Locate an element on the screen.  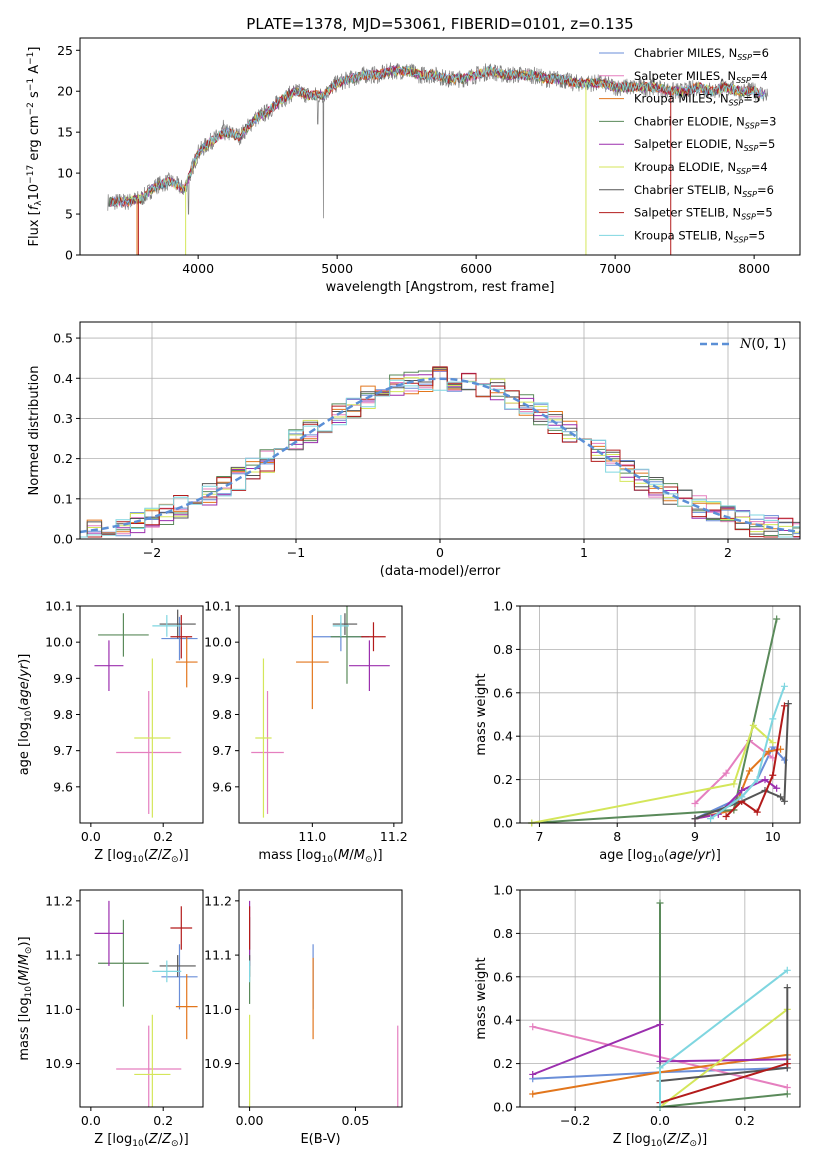
legend-entry: Kroupa STELIB, NSSP=5 is located at coordinates (699, 236).